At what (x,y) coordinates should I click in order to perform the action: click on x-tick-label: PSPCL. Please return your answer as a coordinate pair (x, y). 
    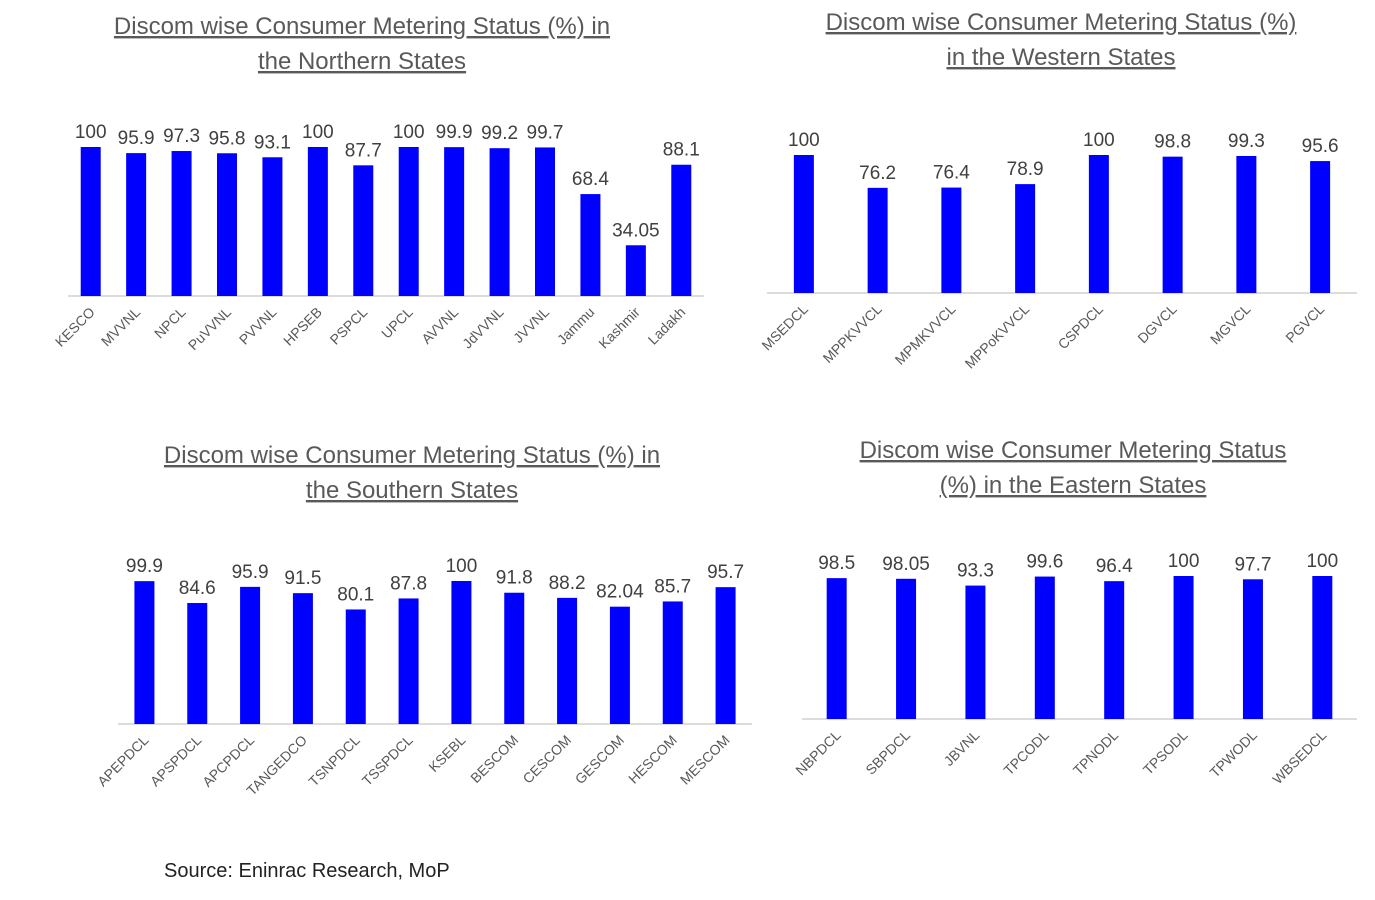
    Looking at the image, I should click on (349, 326).